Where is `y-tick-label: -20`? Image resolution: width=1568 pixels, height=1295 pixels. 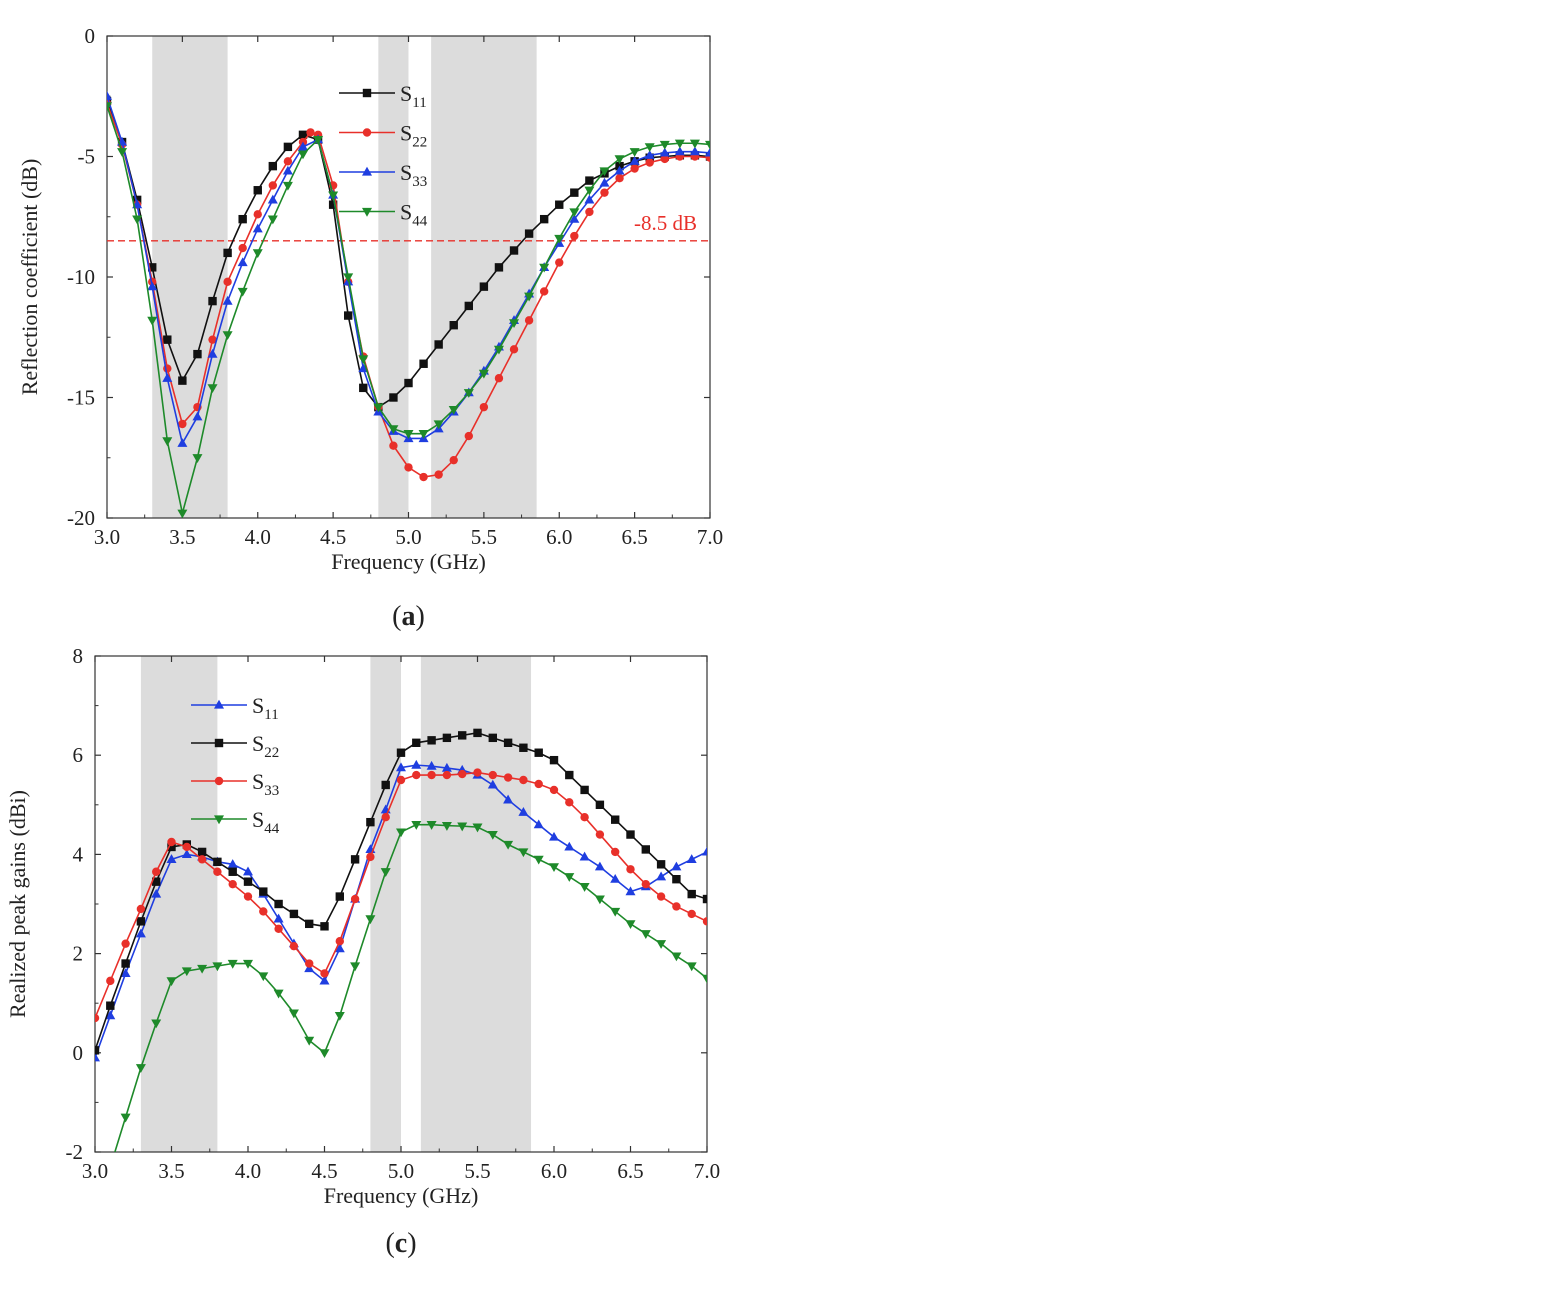
y-tick-label: -20 is located at coordinates (81, 518).